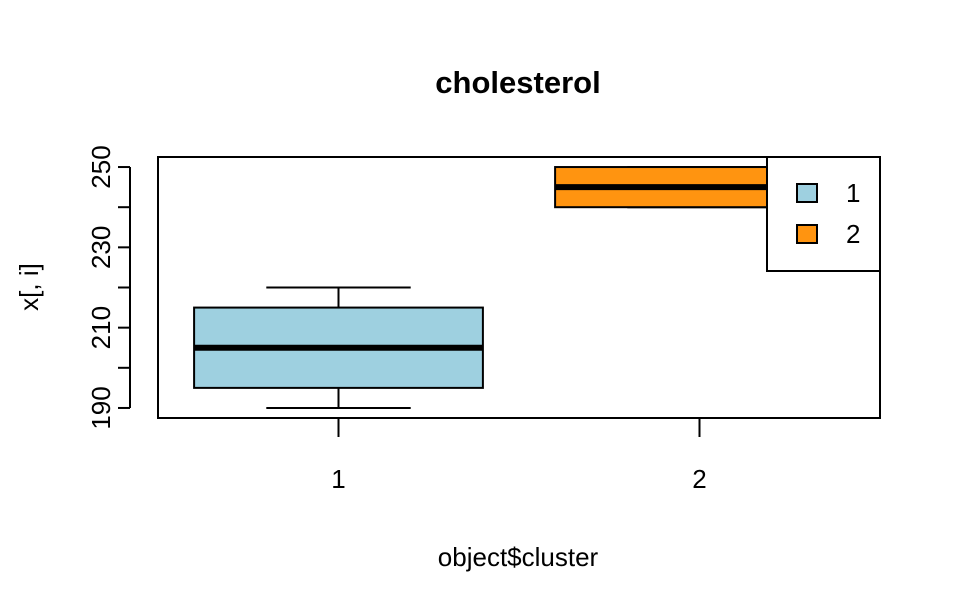  Describe the element at coordinates (101, 247) in the screenshot. I see `y-tick-label: 230` at that location.